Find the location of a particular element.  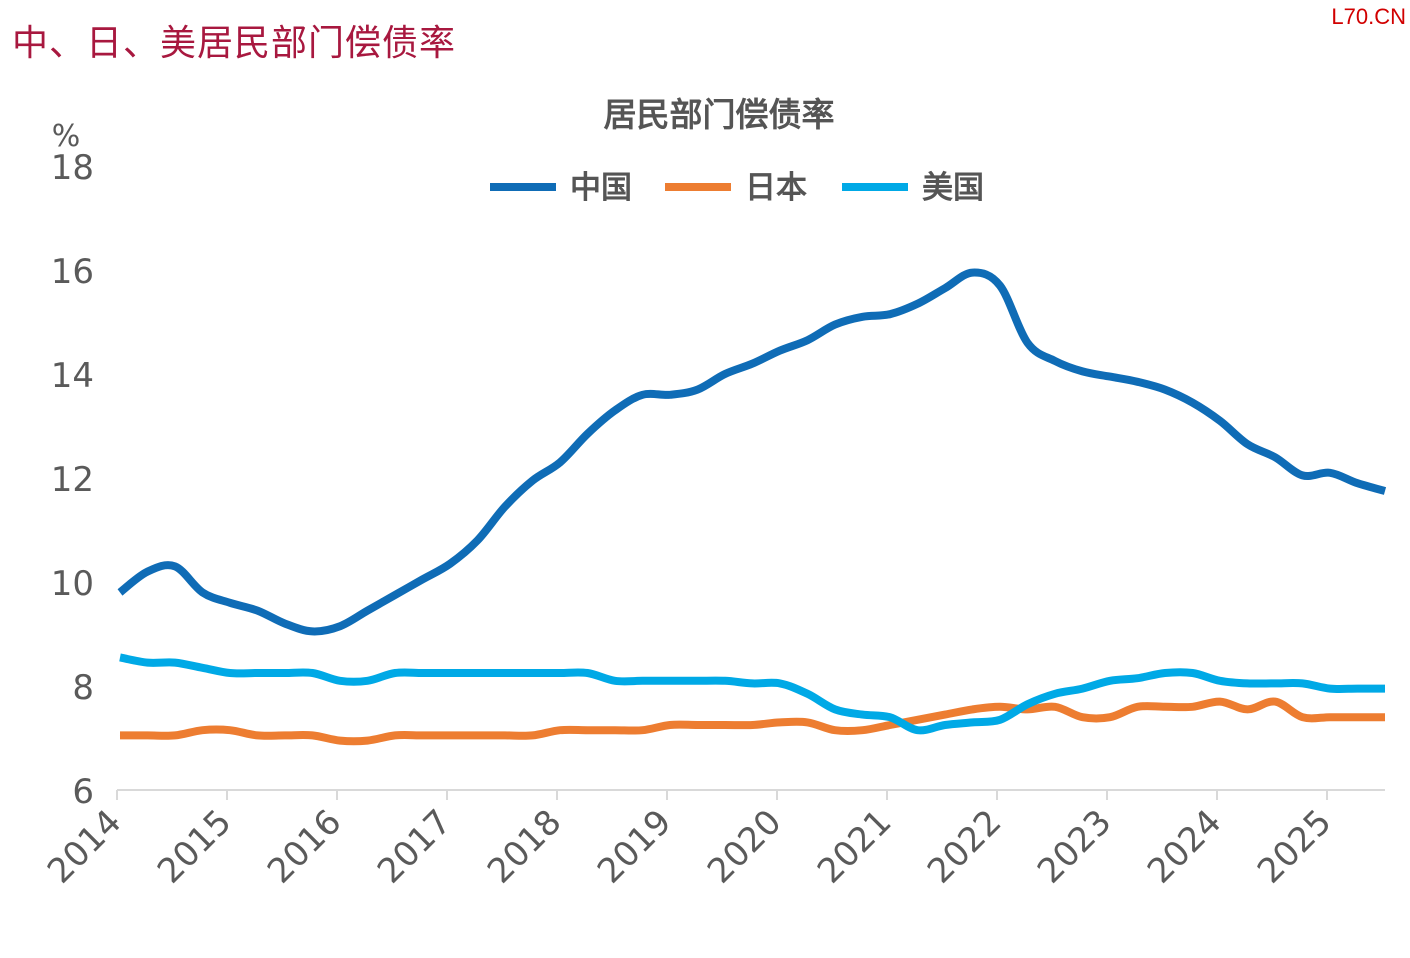

x-tick-label: 2014 is located at coordinates (84, 846).